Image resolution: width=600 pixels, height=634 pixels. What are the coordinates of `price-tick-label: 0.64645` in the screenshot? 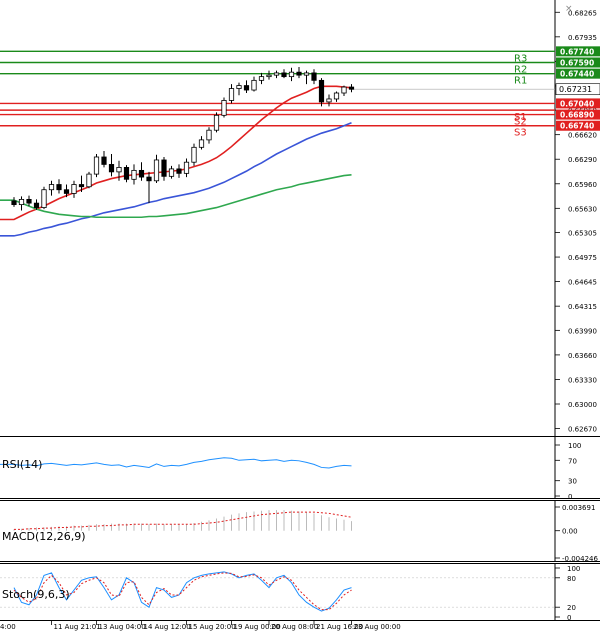 It's located at (582, 283).